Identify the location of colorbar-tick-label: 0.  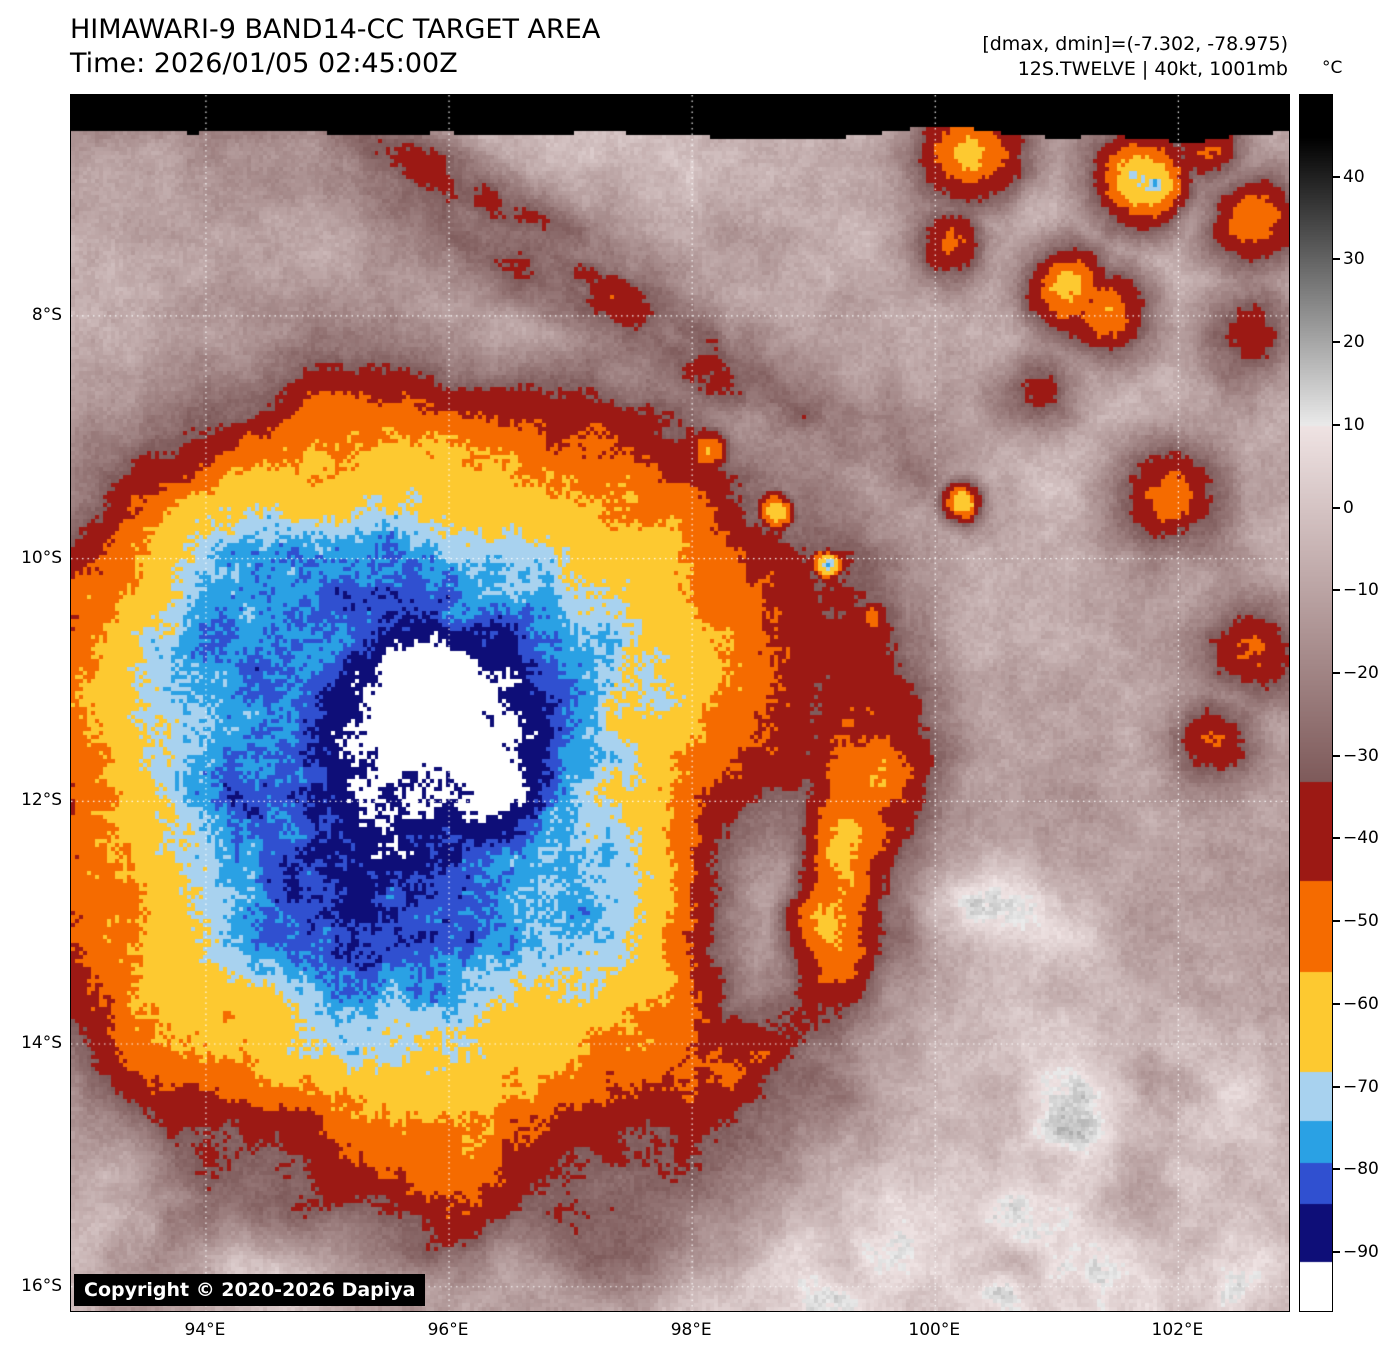
(1348, 507).